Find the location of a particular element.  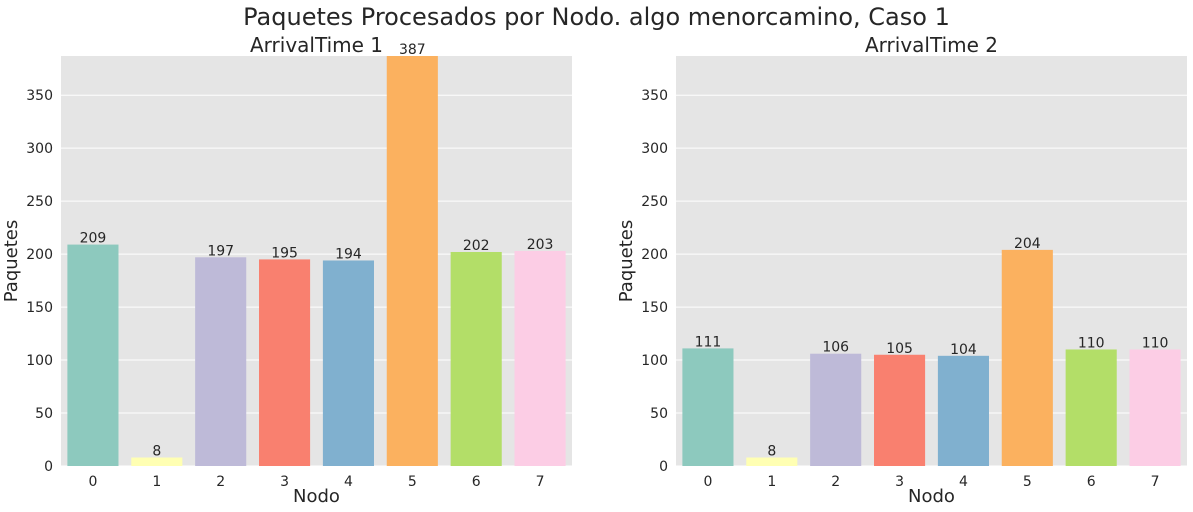

data-label: 197 is located at coordinates (220, 251).